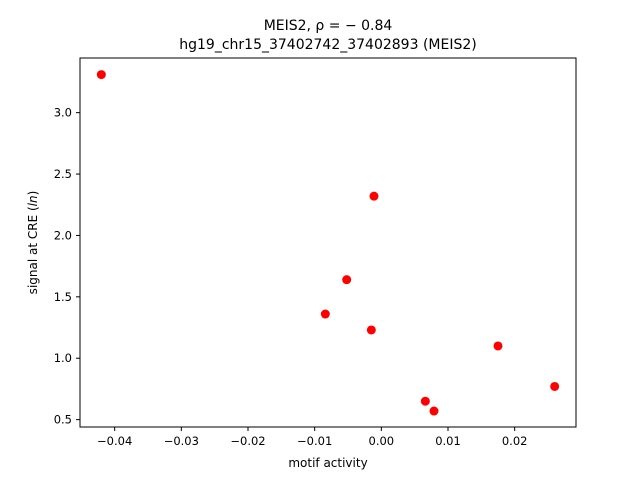 This screenshot has width=640, height=480. I want to click on y-axis-label-prefix: signal at CRE (, so click(33, 250).